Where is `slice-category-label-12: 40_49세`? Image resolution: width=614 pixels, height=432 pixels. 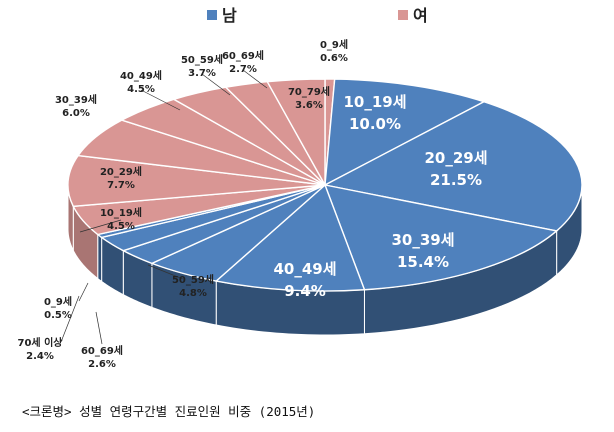
slice-category-label-12: 40_49세 is located at coordinates (141, 75).